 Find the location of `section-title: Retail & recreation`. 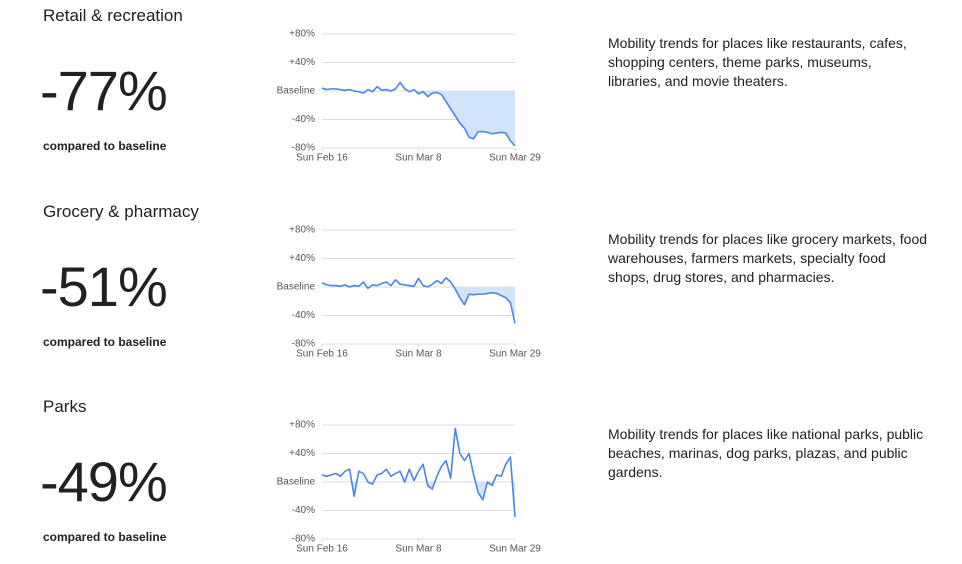

section-title: Retail & recreation is located at coordinates (113, 15).